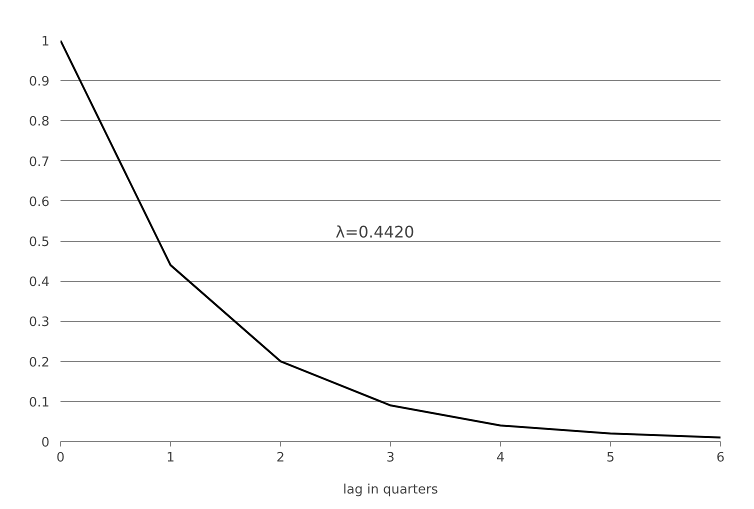  What do you see at coordinates (720, 458) in the screenshot?
I see `x-tick-label: 6` at bounding box center [720, 458].